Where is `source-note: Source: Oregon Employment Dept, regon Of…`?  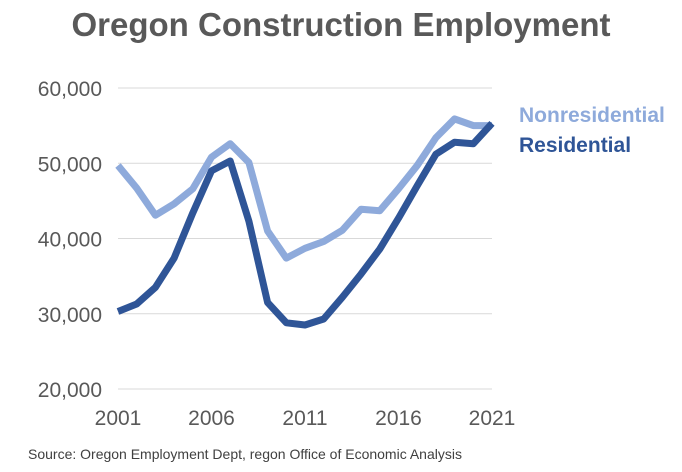 source-note: Source: Oregon Employment Dept, regon Of… is located at coordinates (245, 454).